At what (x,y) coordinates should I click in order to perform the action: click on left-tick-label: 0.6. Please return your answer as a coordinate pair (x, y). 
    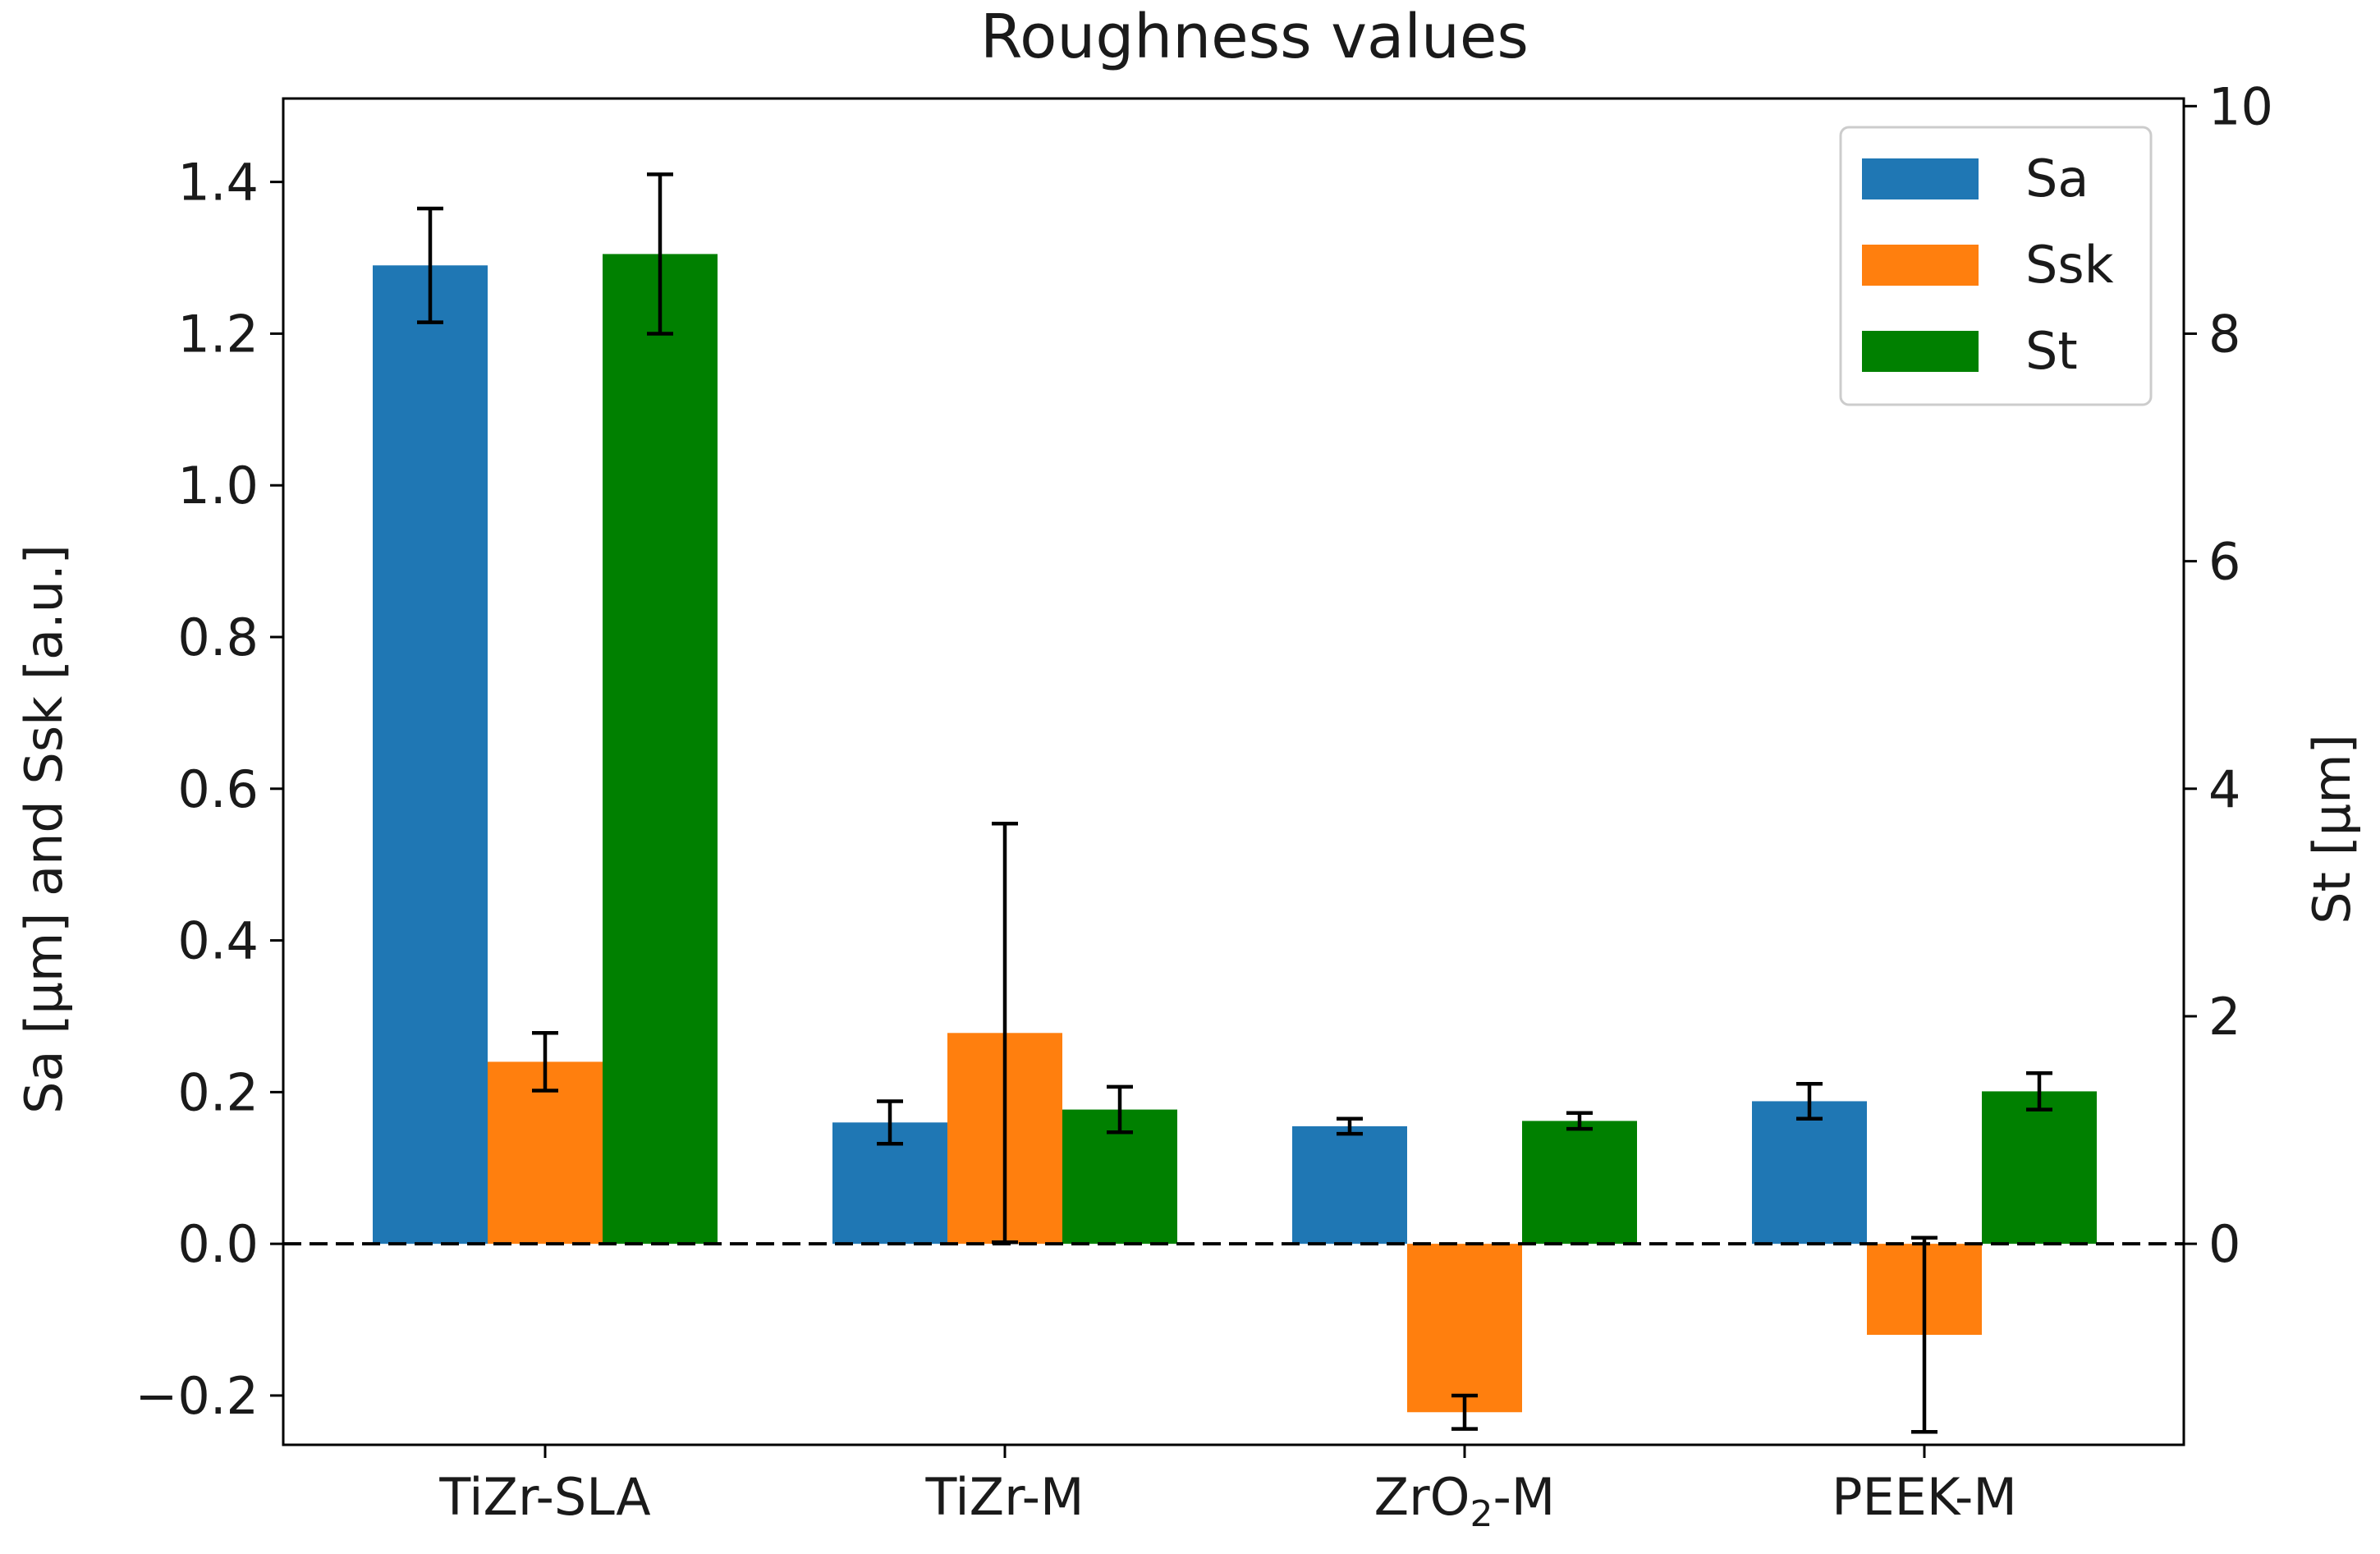
    Looking at the image, I should click on (218, 789).